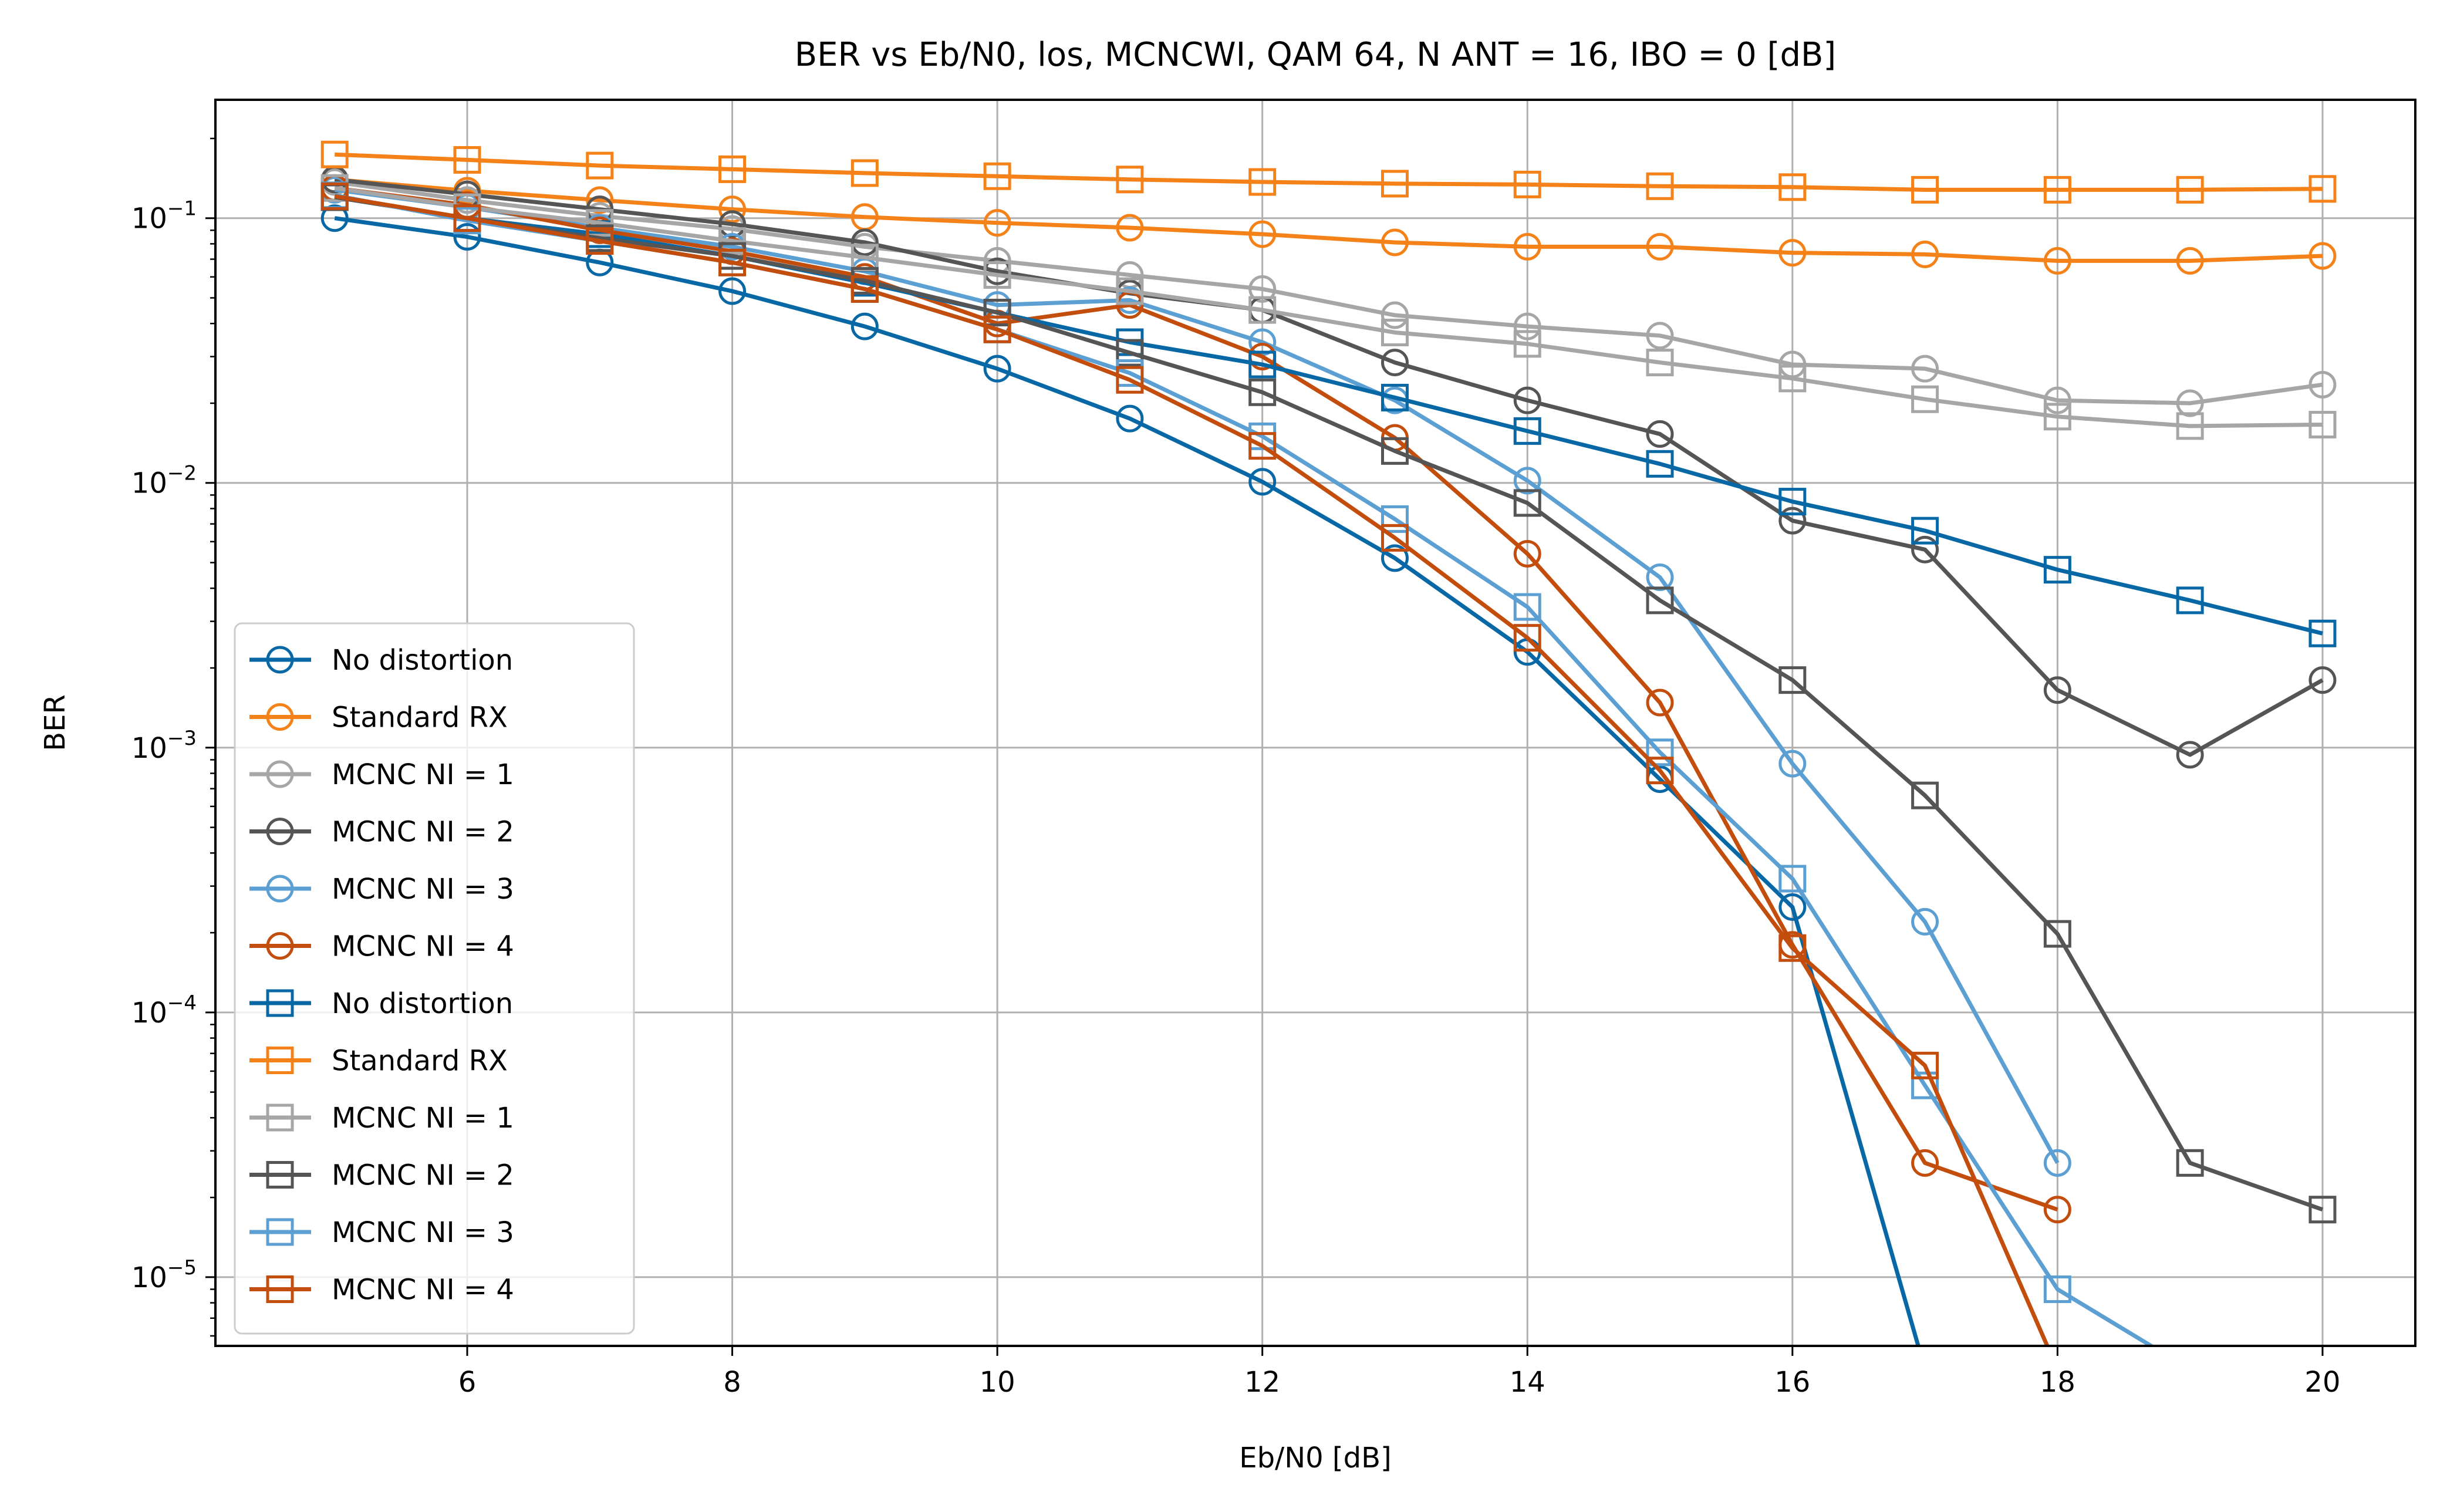  I want to click on legend-item: MCNC NI = 2, so click(382, 832).